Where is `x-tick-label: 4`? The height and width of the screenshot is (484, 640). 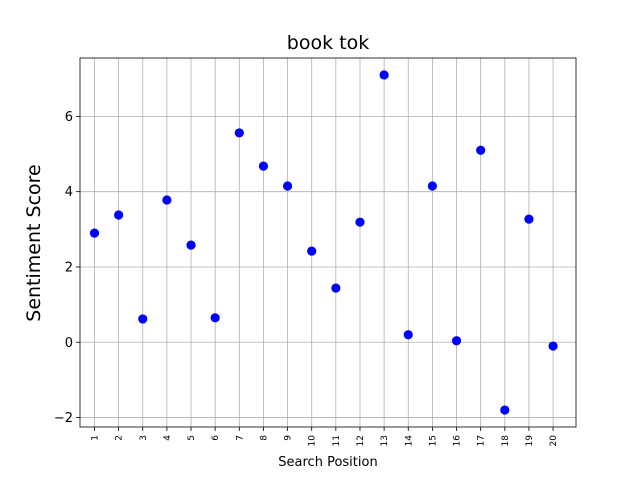
x-tick-label: 4 is located at coordinates (168, 438).